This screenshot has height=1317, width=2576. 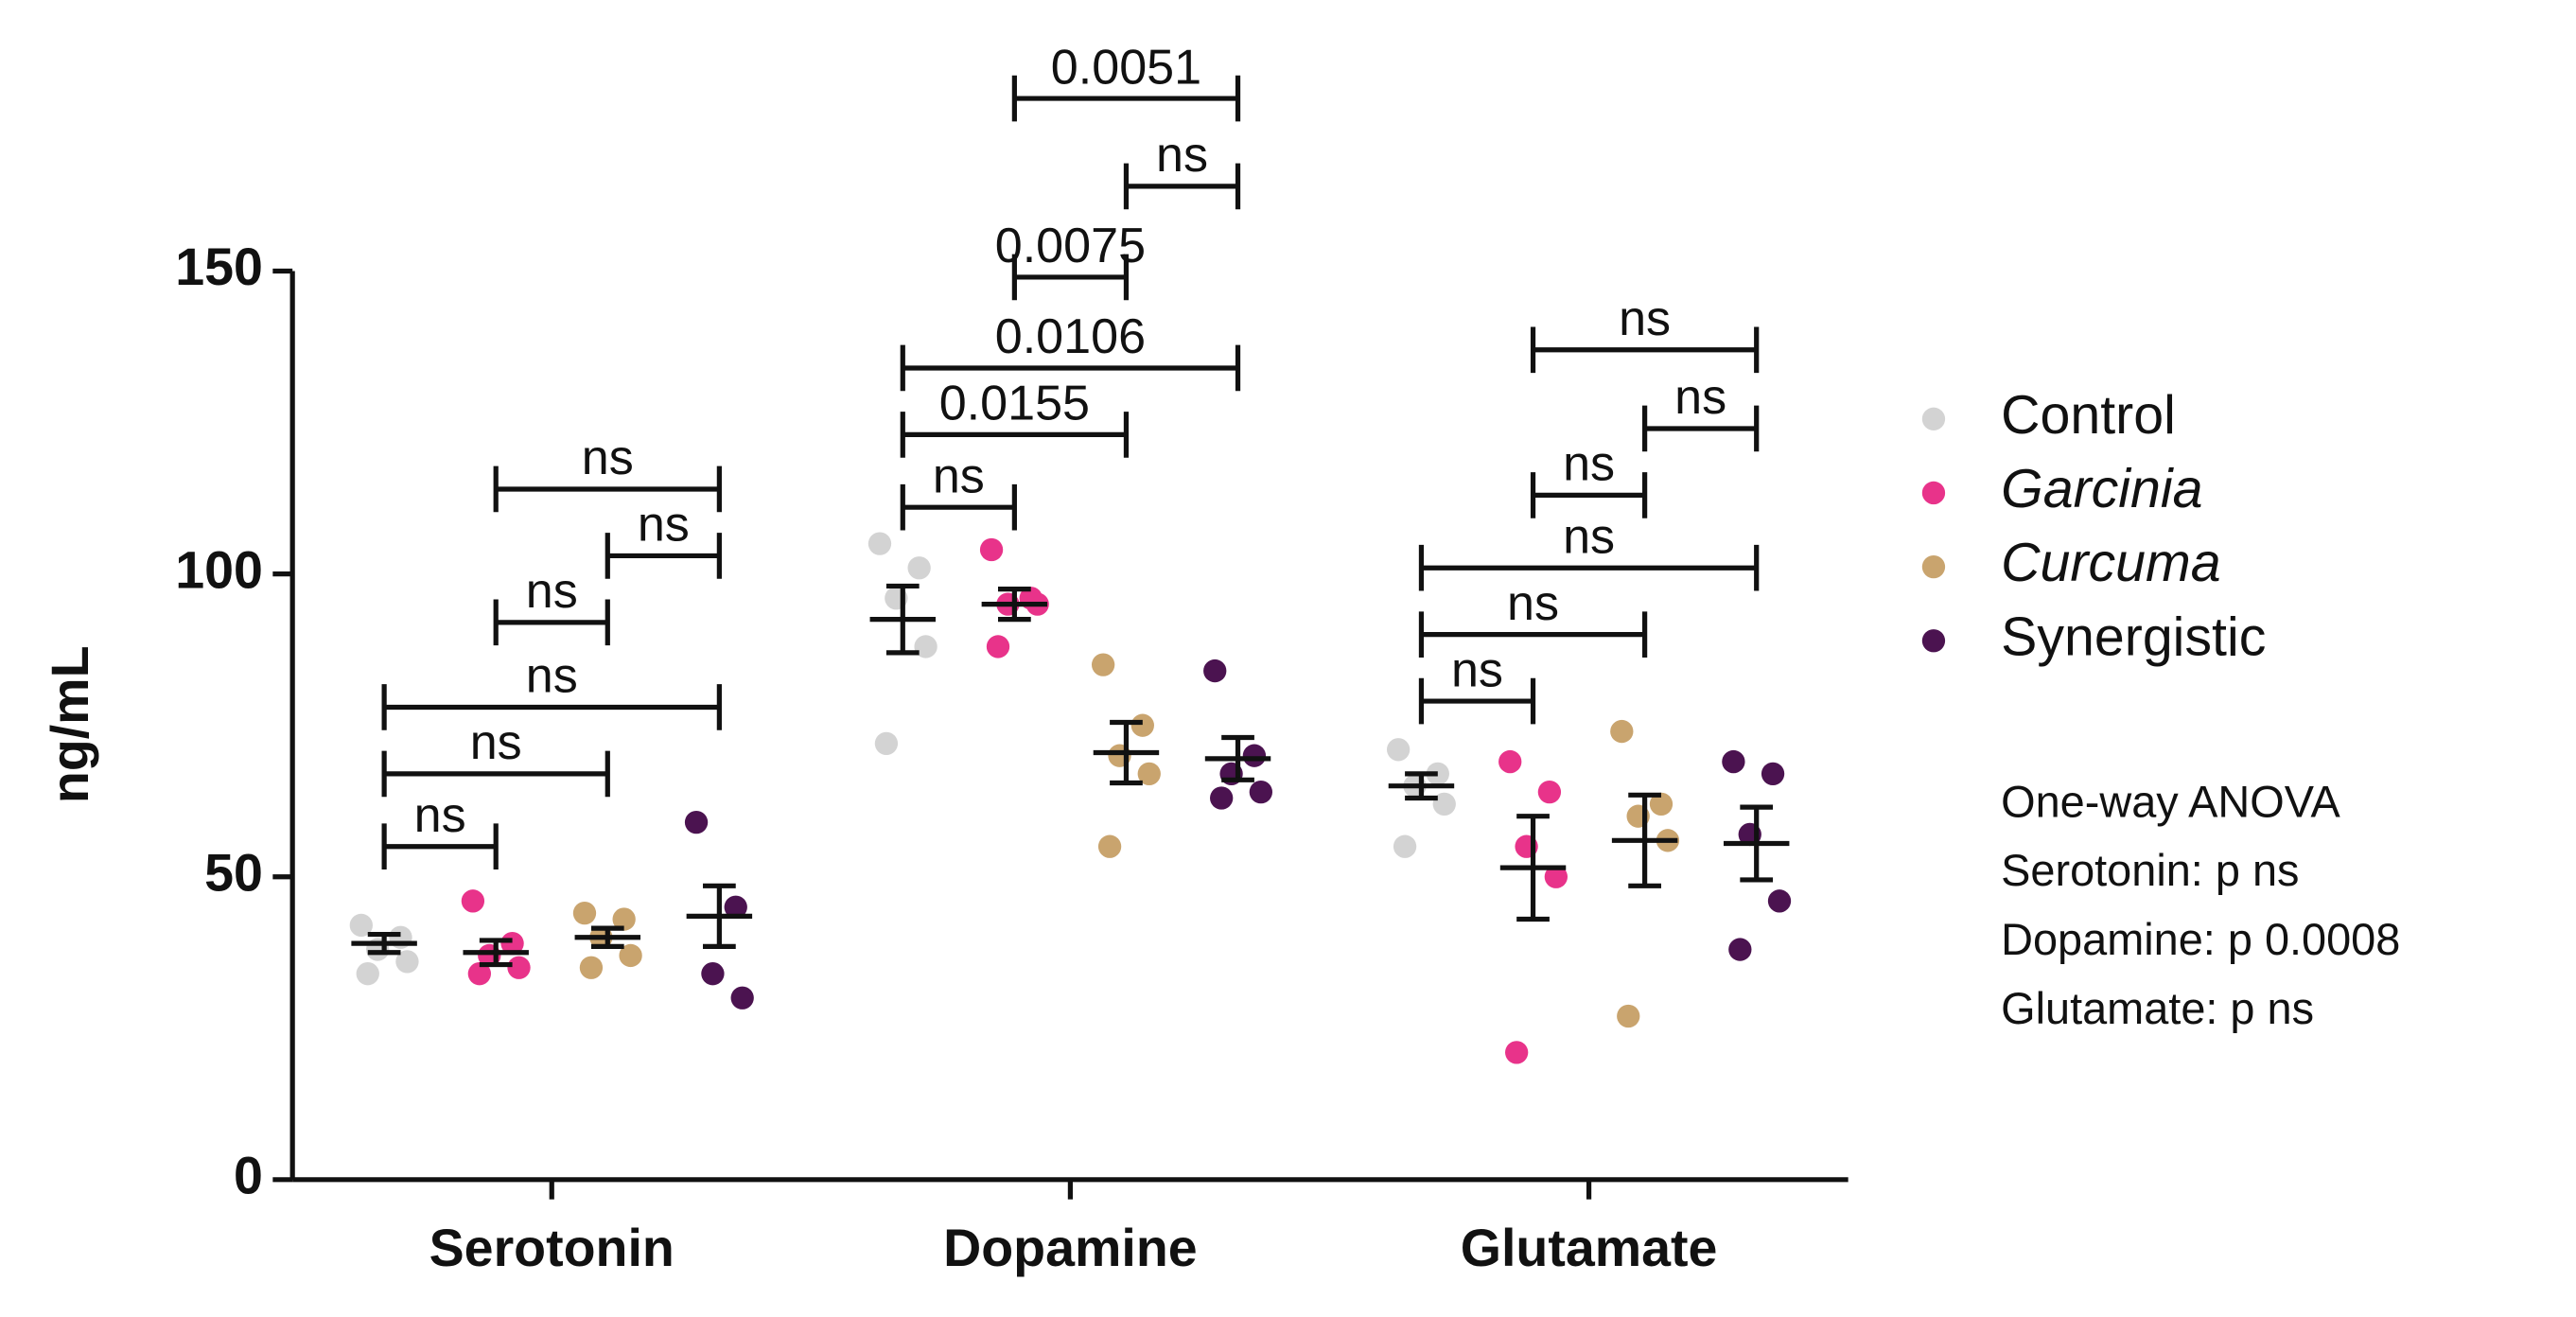 What do you see at coordinates (1071, 337) in the screenshot?
I see `significance-label: 0.0106` at bounding box center [1071, 337].